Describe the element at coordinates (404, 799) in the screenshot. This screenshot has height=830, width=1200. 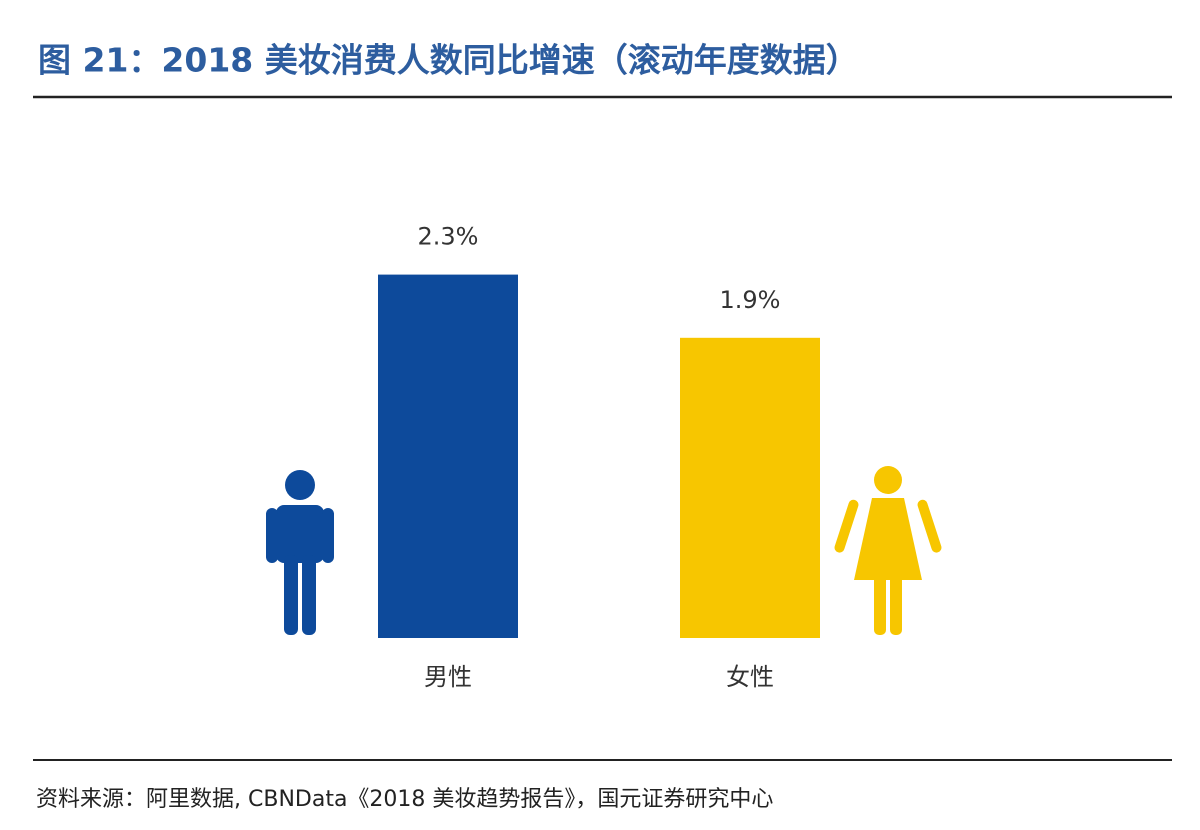
I see `source-note: 资料来源：阿里数据, CBNData《2018 美妆趋势报告》，国元证券研究中心` at that location.